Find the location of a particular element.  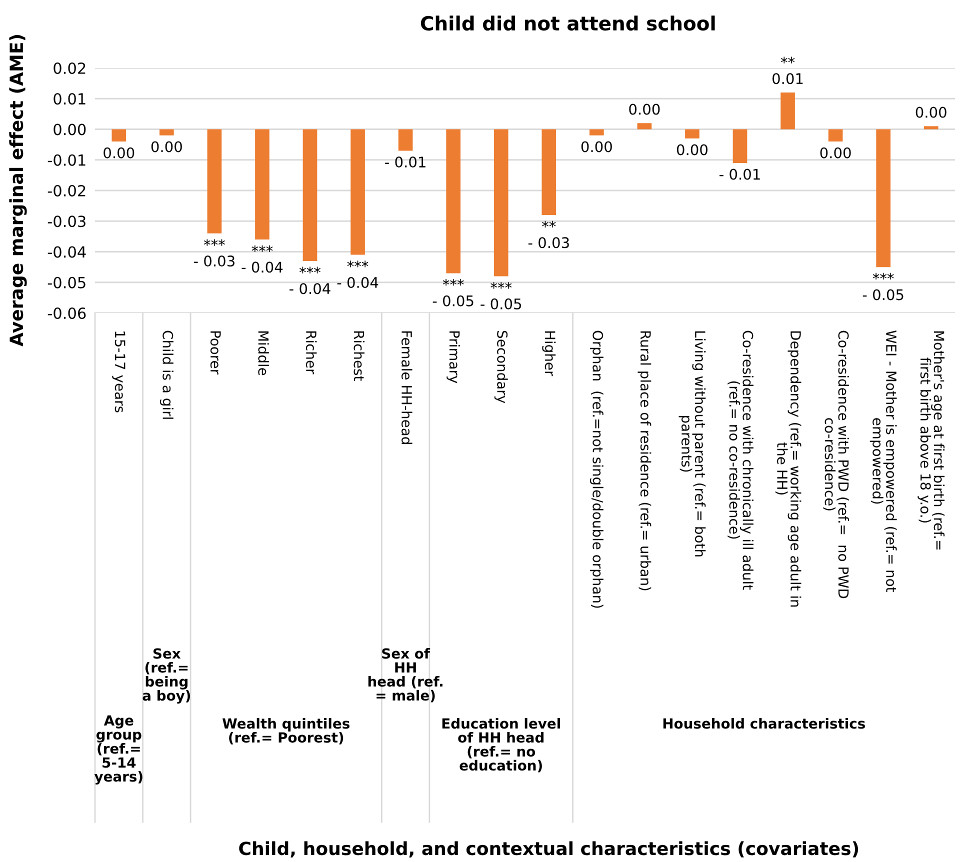

x-tick-label: Higher is located at coordinates (549, 353).